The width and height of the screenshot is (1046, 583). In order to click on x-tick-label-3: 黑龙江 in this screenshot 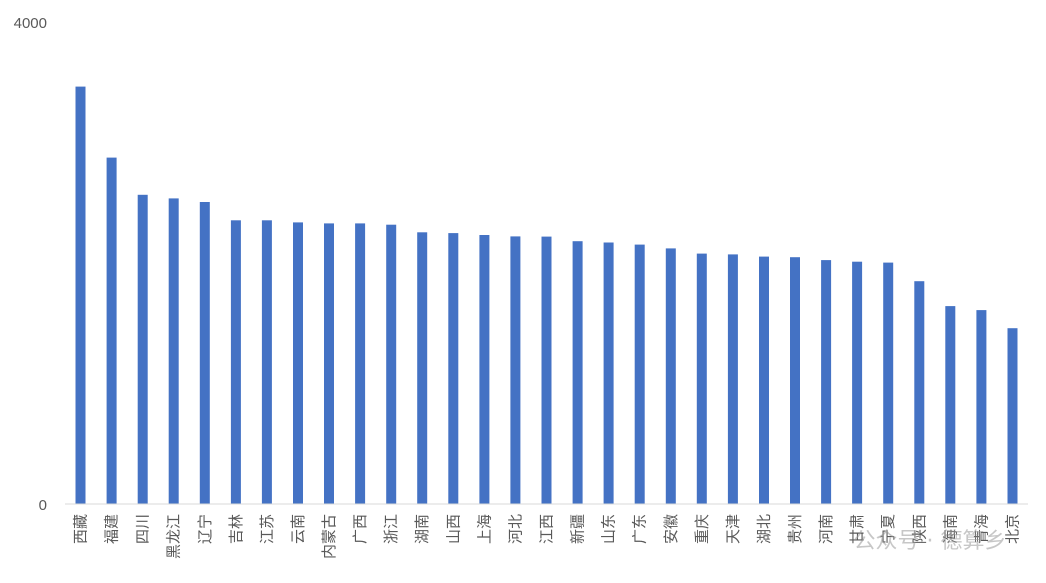, I will do `click(174, 536)`.